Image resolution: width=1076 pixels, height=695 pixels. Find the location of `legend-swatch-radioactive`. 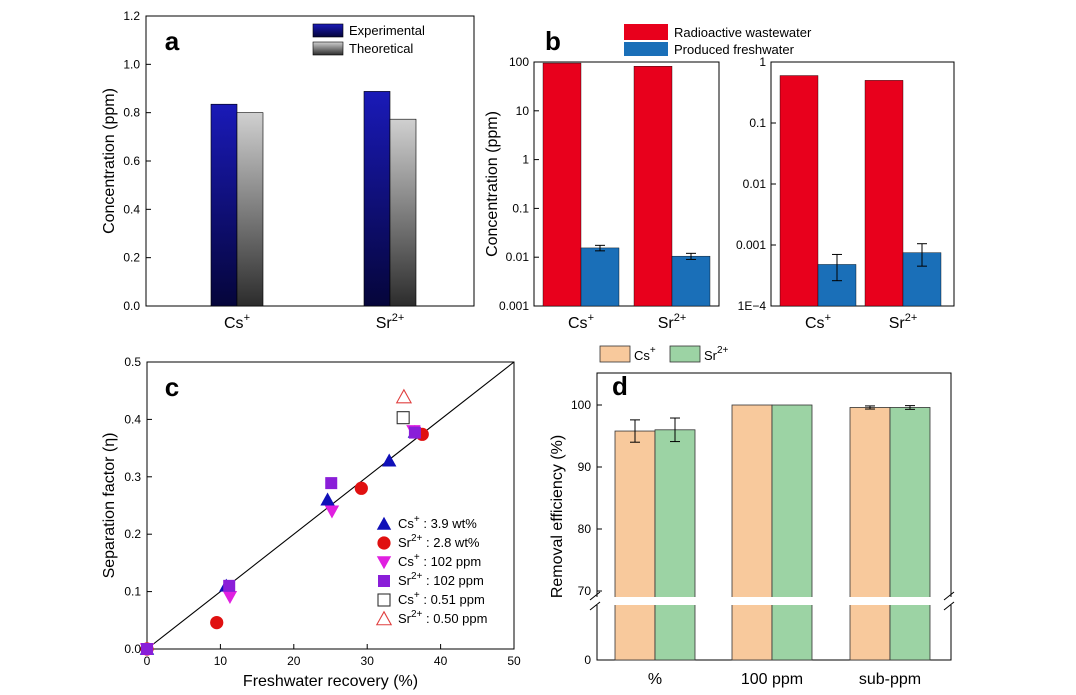

legend-swatch-radioactive is located at coordinates (646, 32).